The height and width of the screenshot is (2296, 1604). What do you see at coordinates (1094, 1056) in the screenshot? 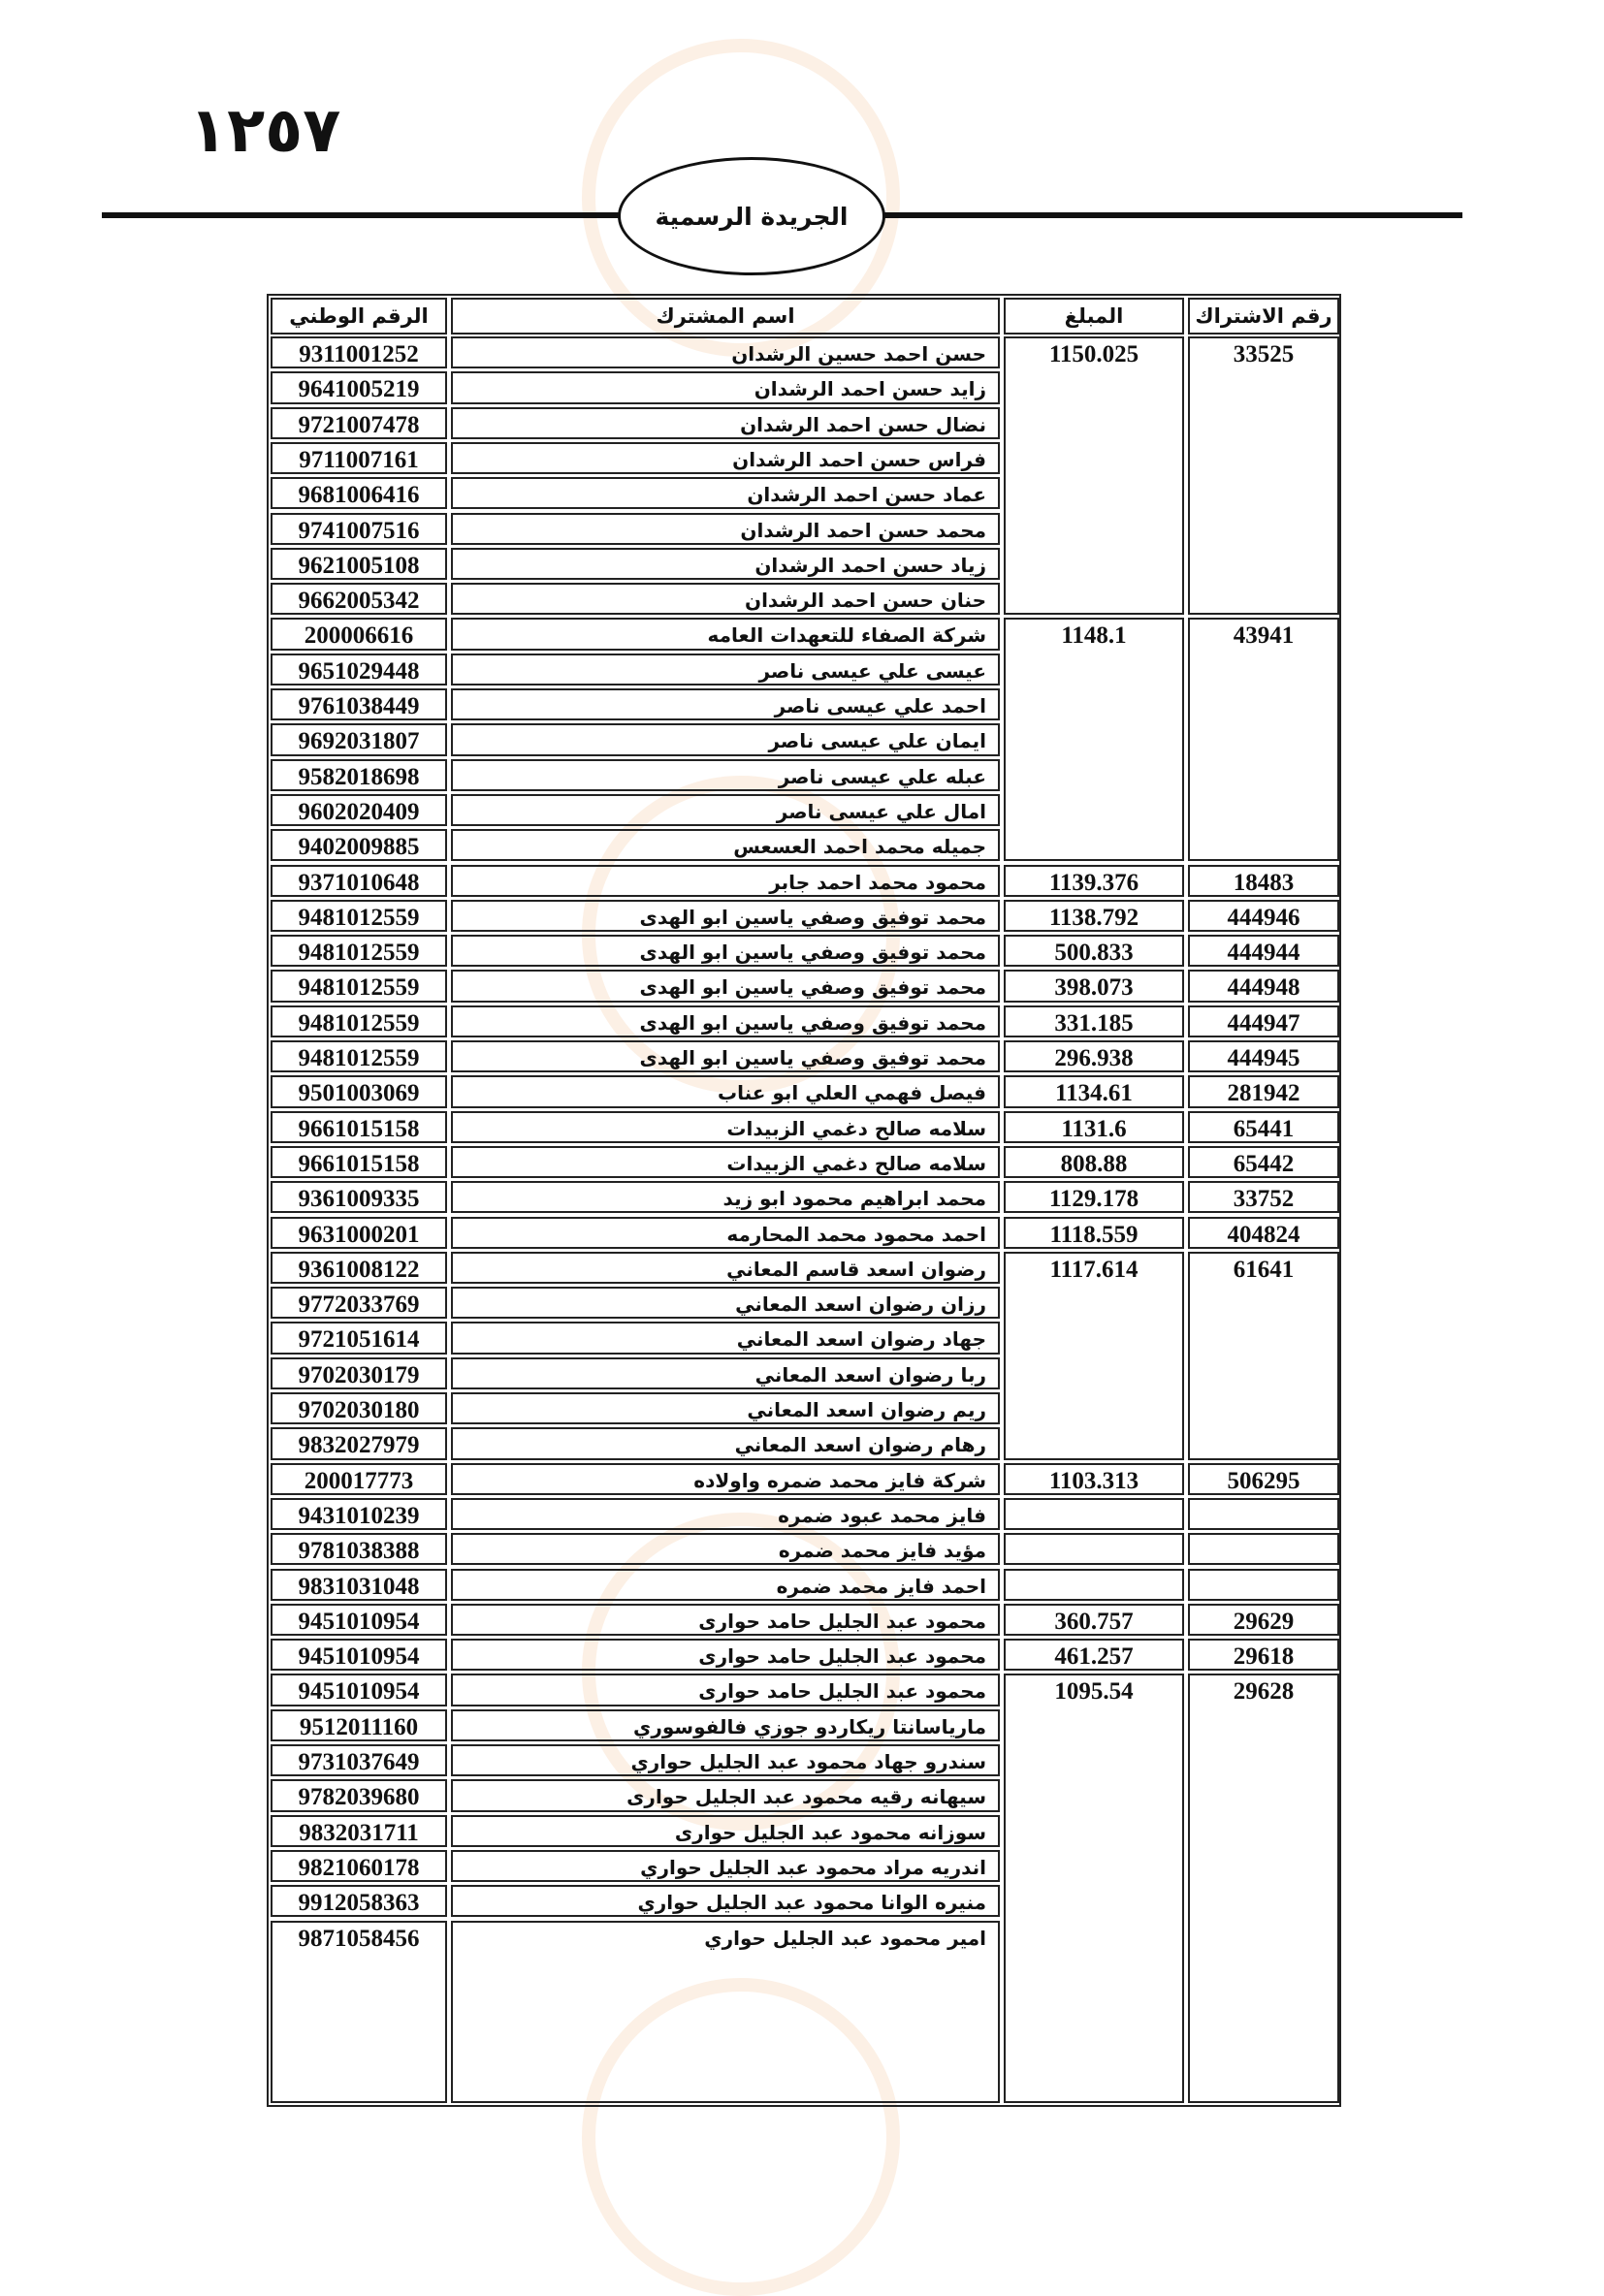
I see `amount-cell: 296.938` at bounding box center [1094, 1056].